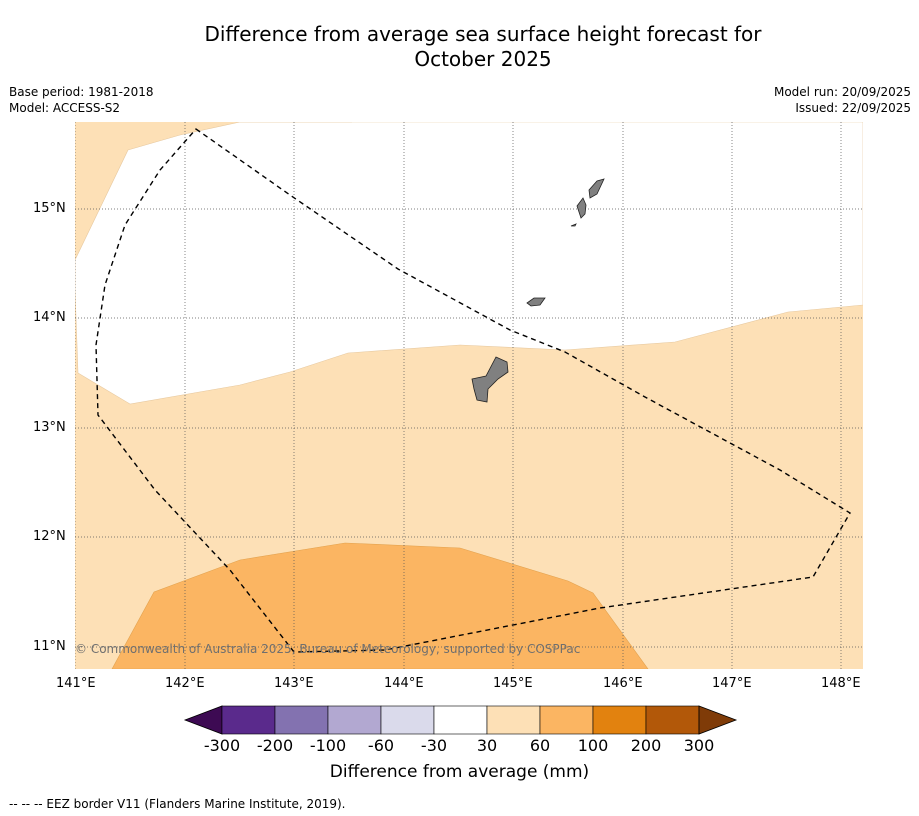 The image size is (919, 816). What do you see at coordinates (732, 683) in the screenshot?
I see `lon-label-147e: 147°E` at bounding box center [732, 683].